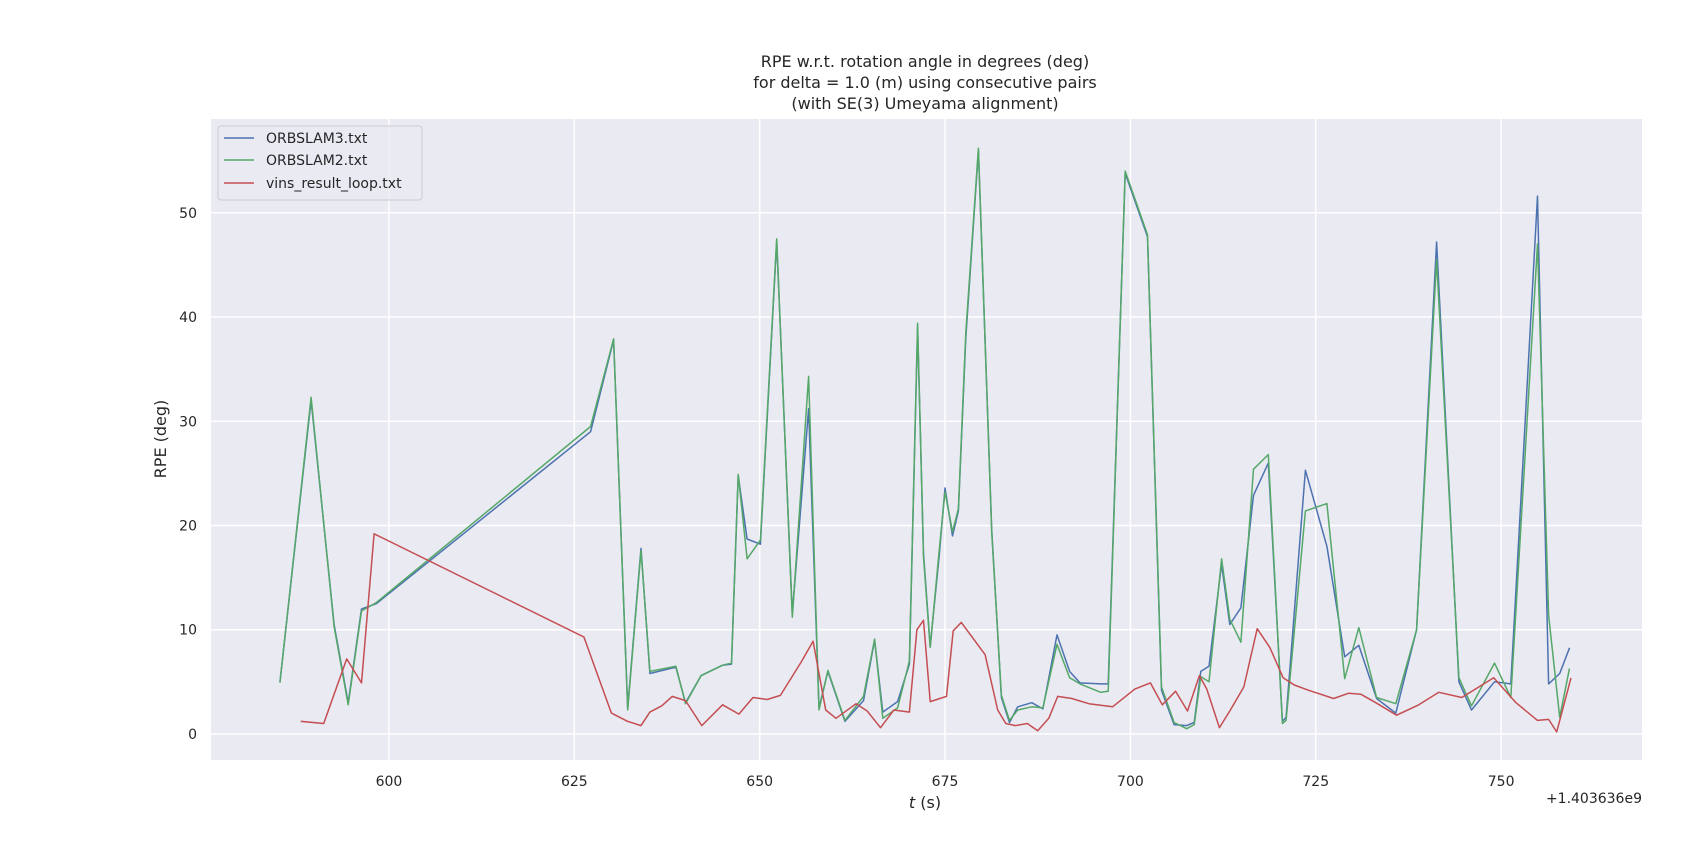  Describe the element at coordinates (317, 161) in the screenshot. I see `legend-label-orbslam2: ORBSLAM2.txt` at that location.